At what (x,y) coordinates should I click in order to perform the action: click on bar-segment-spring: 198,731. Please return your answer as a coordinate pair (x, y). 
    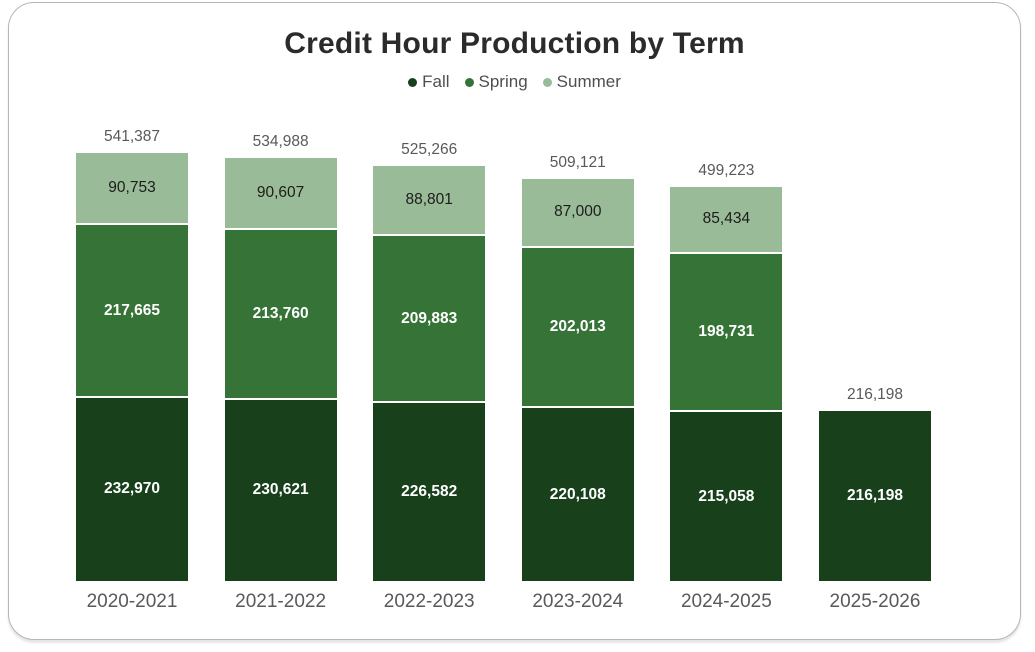
    Looking at the image, I should click on (726, 332).